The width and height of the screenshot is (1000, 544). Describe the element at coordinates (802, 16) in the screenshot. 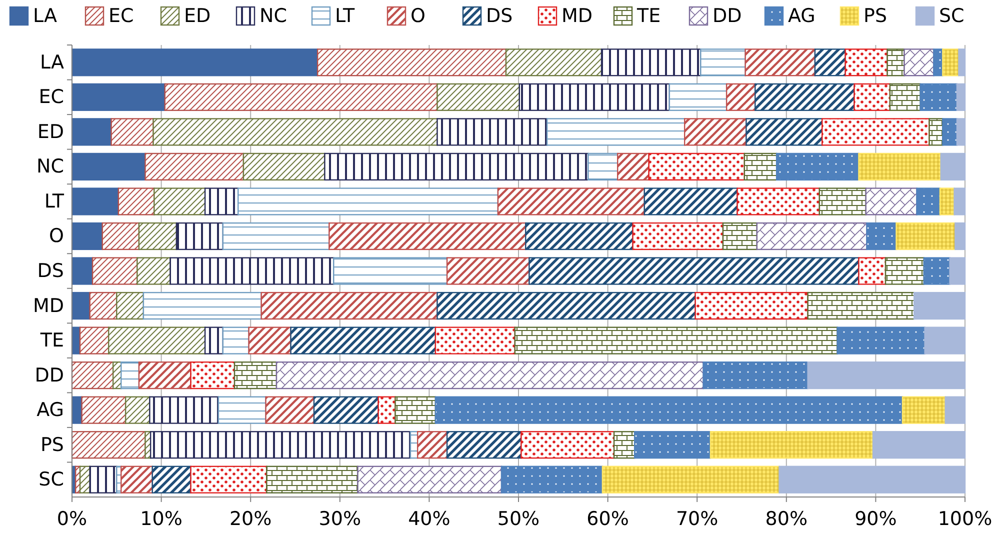

I see `legend-label: AG` at that location.